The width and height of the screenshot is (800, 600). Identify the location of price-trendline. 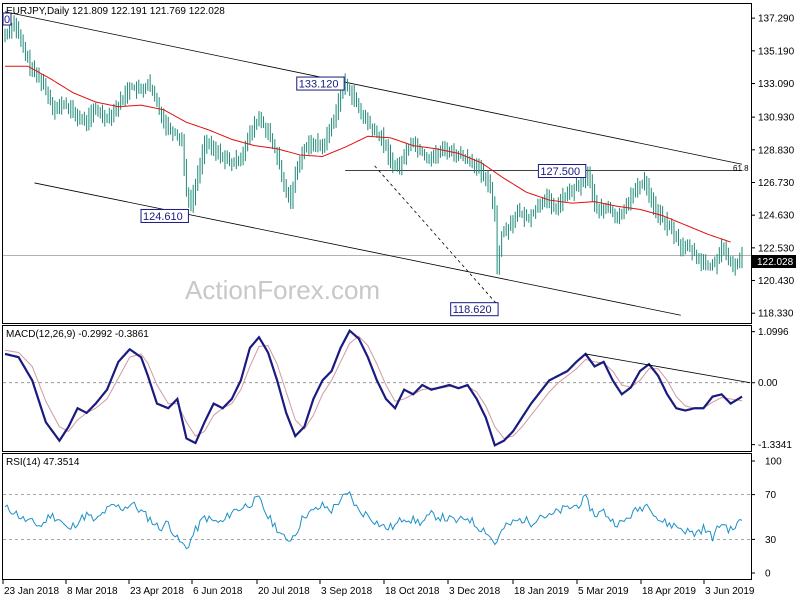
(436, 235).